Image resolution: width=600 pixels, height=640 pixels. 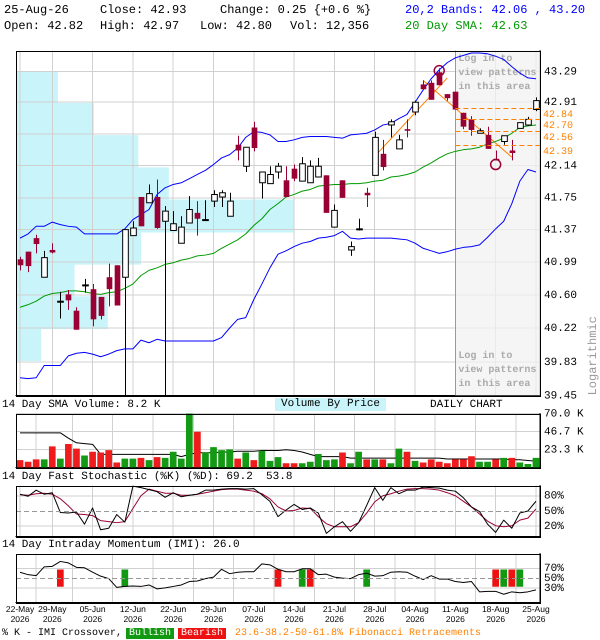 I want to click on x-tick-label: 12-Jun 2026, so click(x=133, y=614).